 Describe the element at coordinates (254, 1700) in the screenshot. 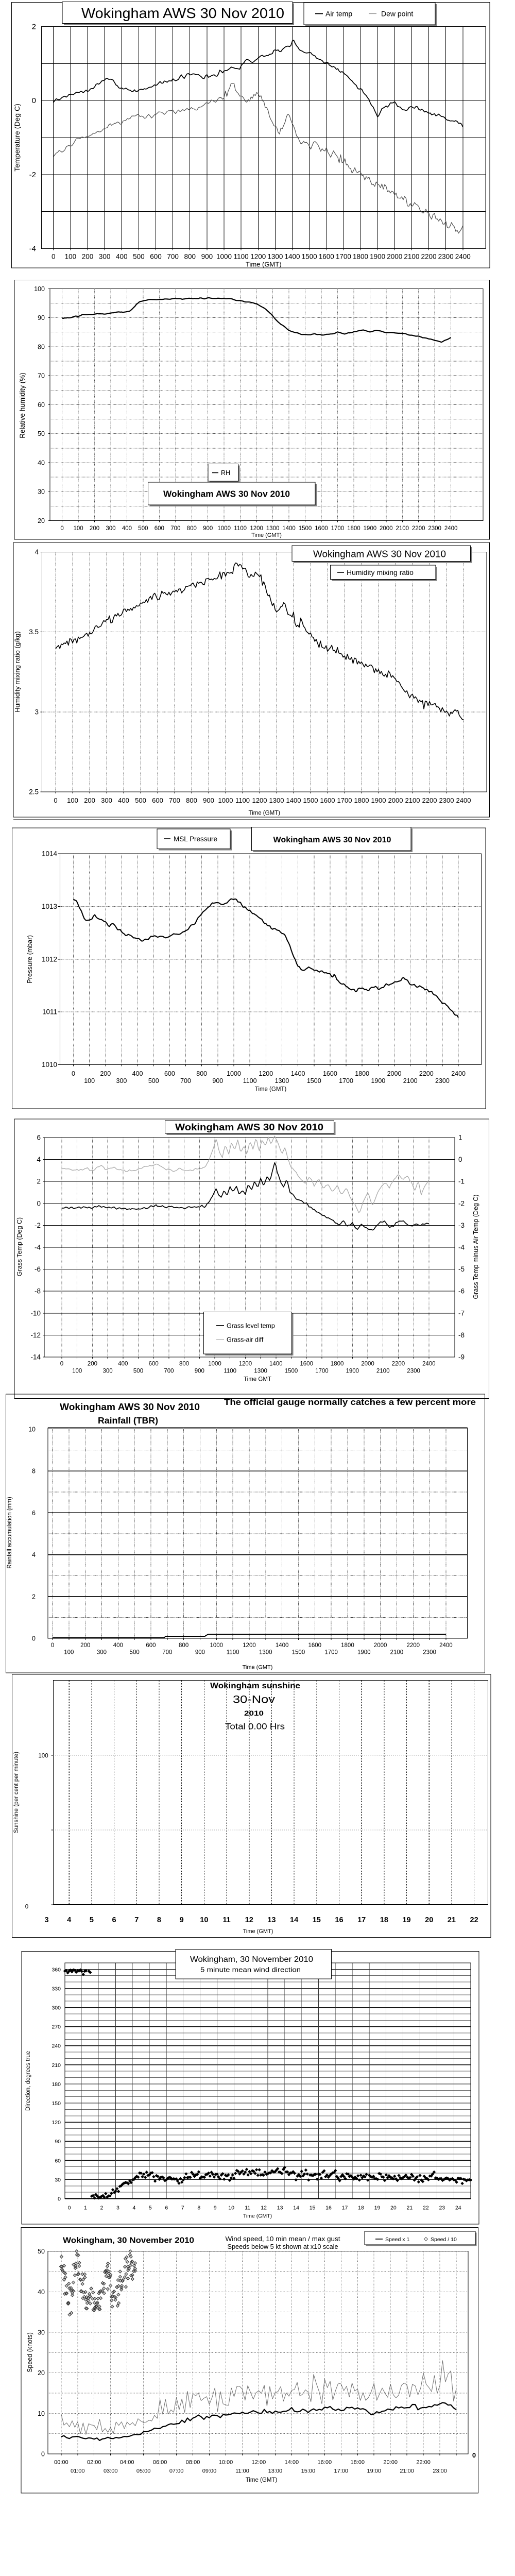

I see `svg-text: 30-Nov` at that location.